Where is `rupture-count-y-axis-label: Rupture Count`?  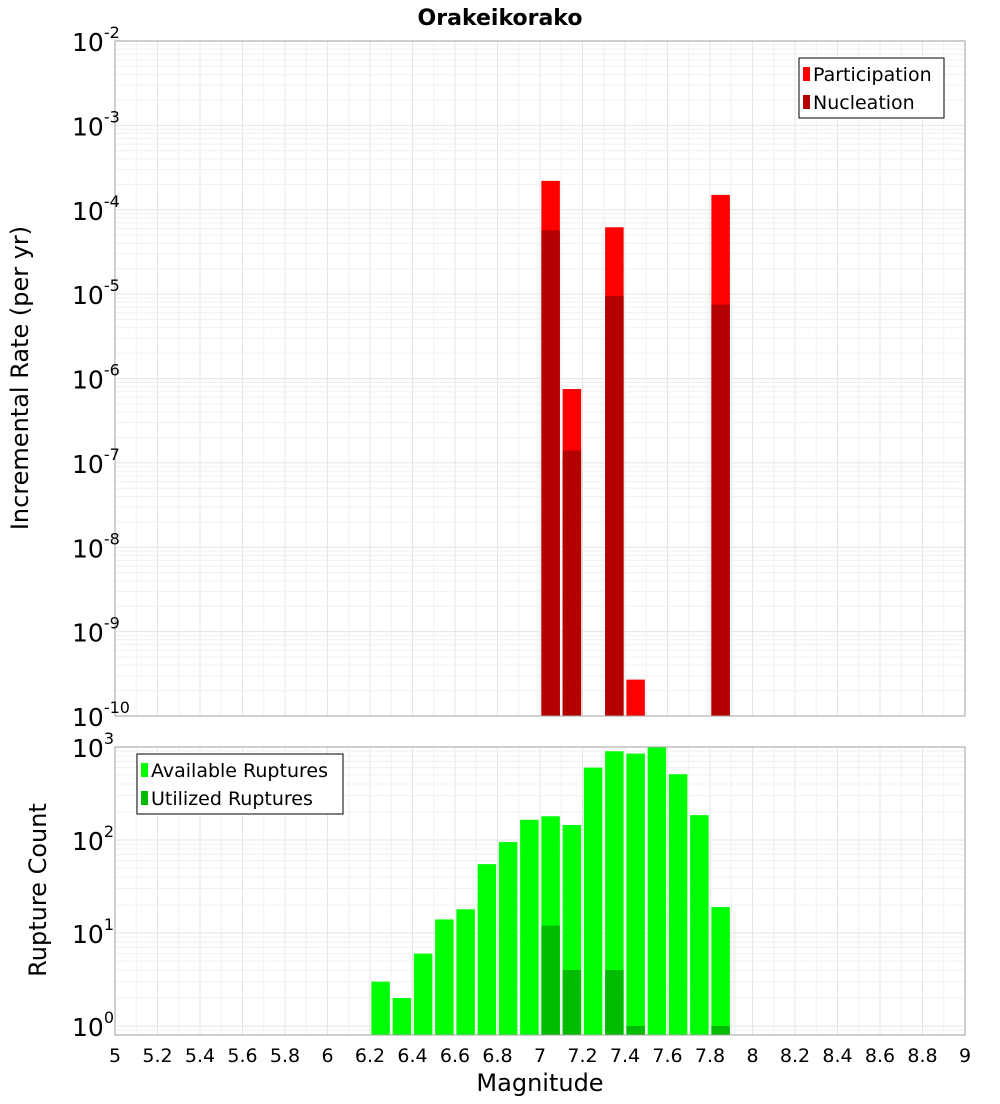
rupture-count-y-axis-label: Rupture Count is located at coordinates (38, 890).